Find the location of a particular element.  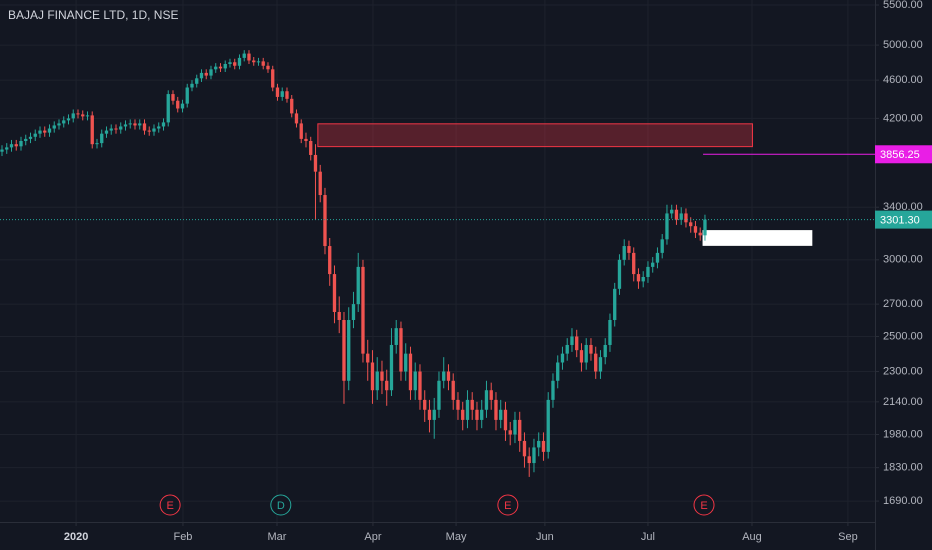

y-tick-label: 3000.00 is located at coordinates (903, 260).